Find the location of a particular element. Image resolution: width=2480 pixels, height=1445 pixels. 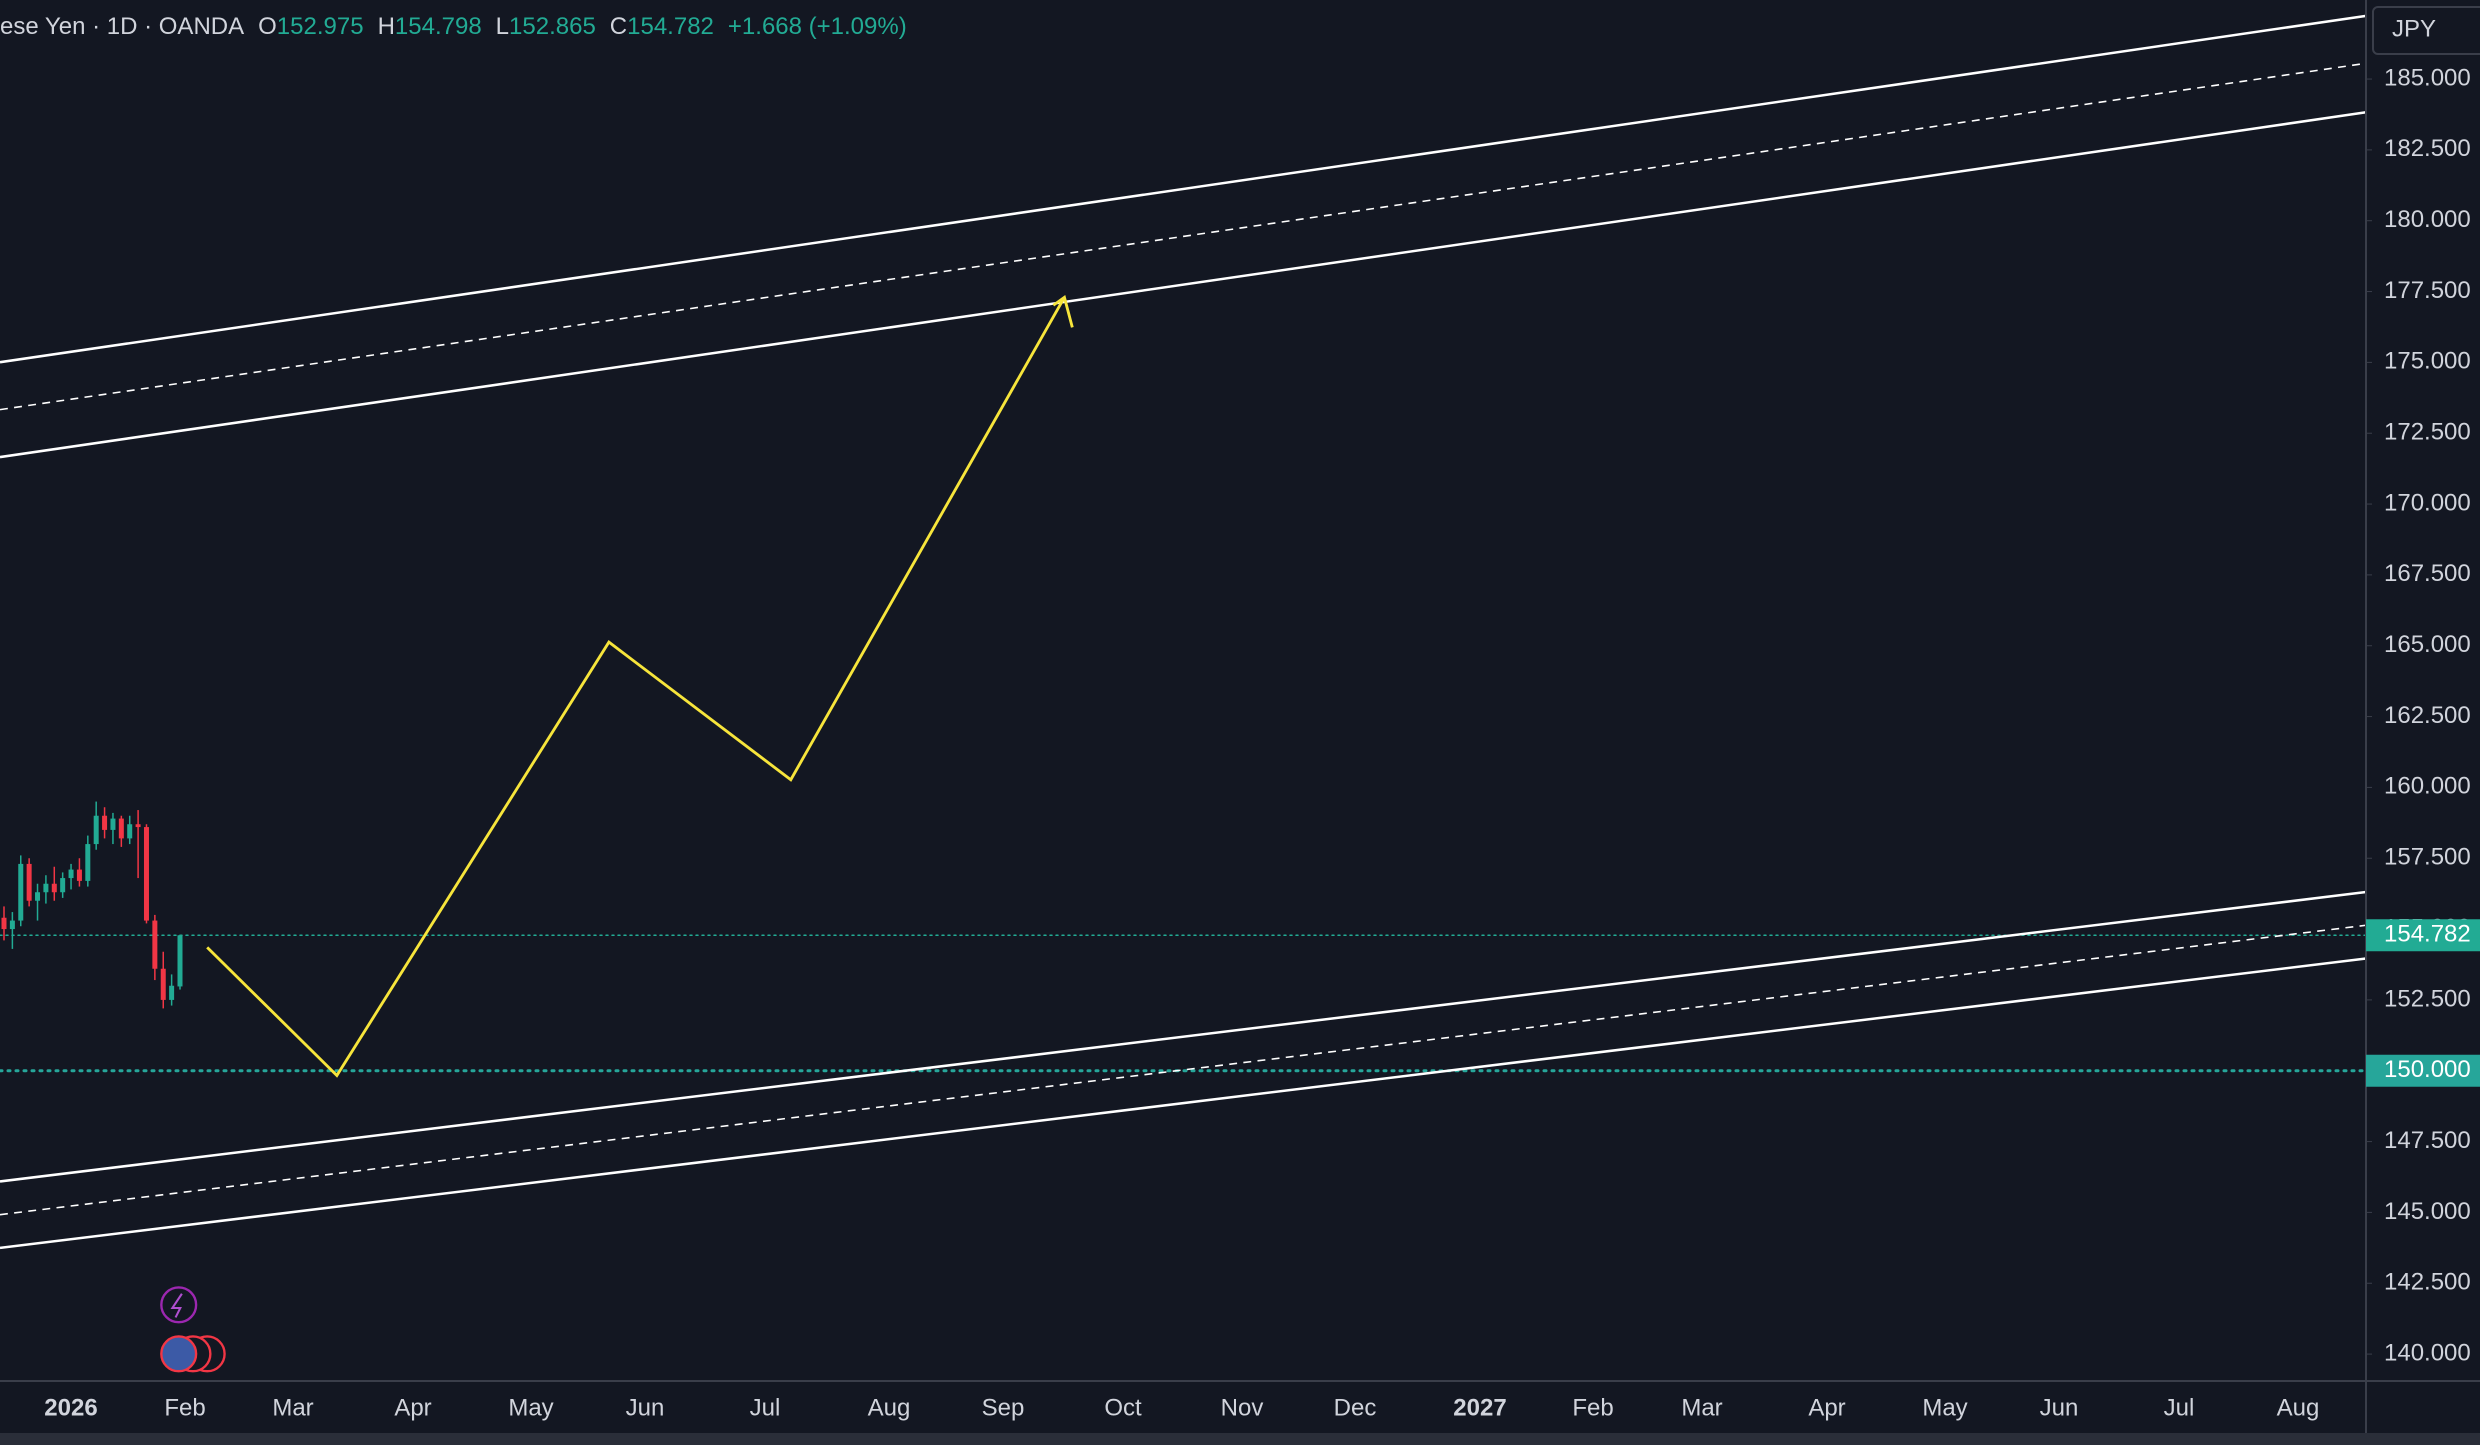

candles is located at coordinates (92, 905).